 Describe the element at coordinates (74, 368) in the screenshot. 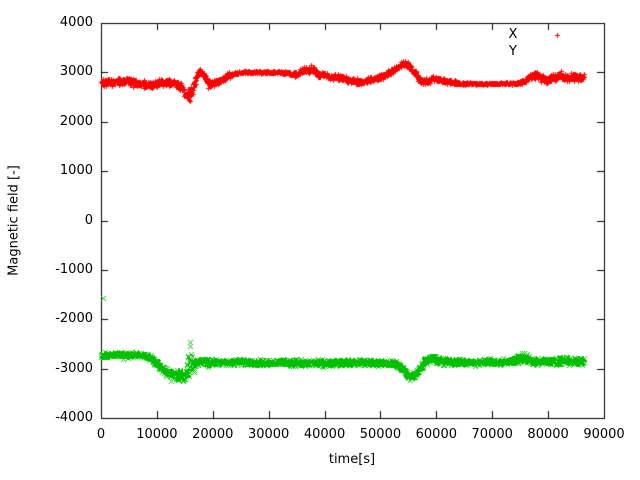

I see `y-tick-label: -3000` at that location.